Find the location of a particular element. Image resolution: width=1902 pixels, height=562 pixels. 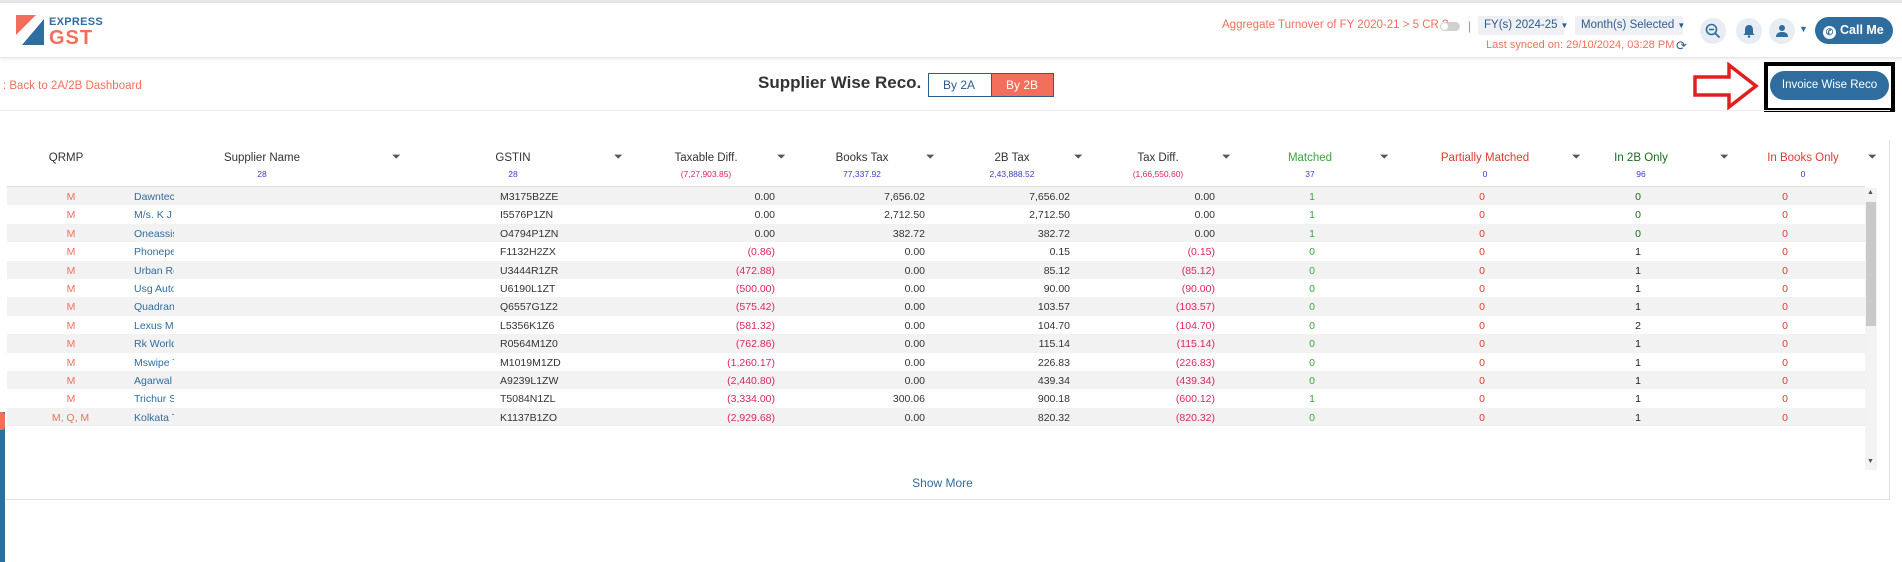

scroll-down-icon: ▼ is located at coordinates (1870, 461).